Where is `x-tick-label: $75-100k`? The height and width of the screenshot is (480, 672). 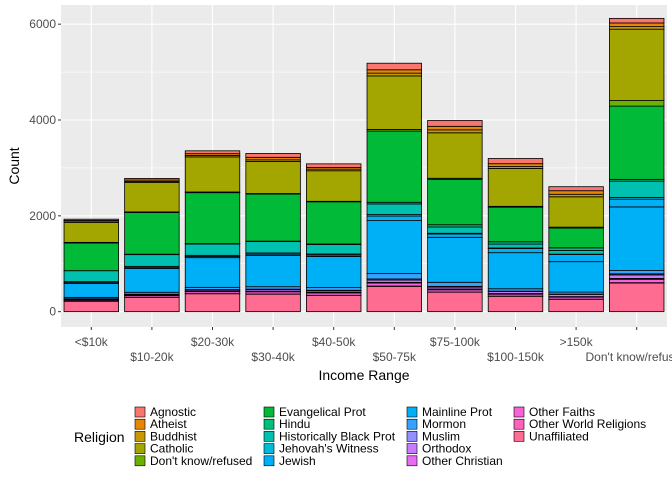 x-tick-label: $75-100k is located at coordinates (455, 342).